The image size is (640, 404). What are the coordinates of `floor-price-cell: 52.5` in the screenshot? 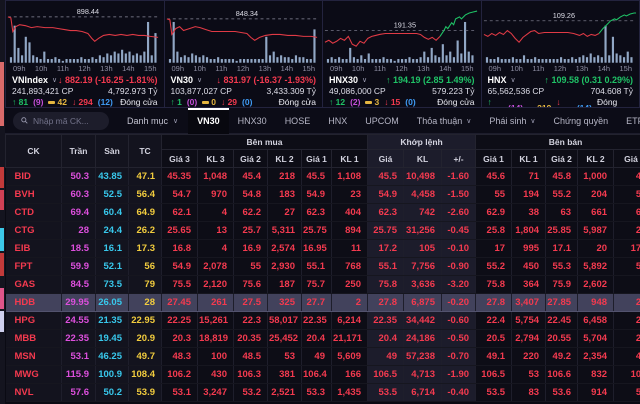 It's located at (112, 194).